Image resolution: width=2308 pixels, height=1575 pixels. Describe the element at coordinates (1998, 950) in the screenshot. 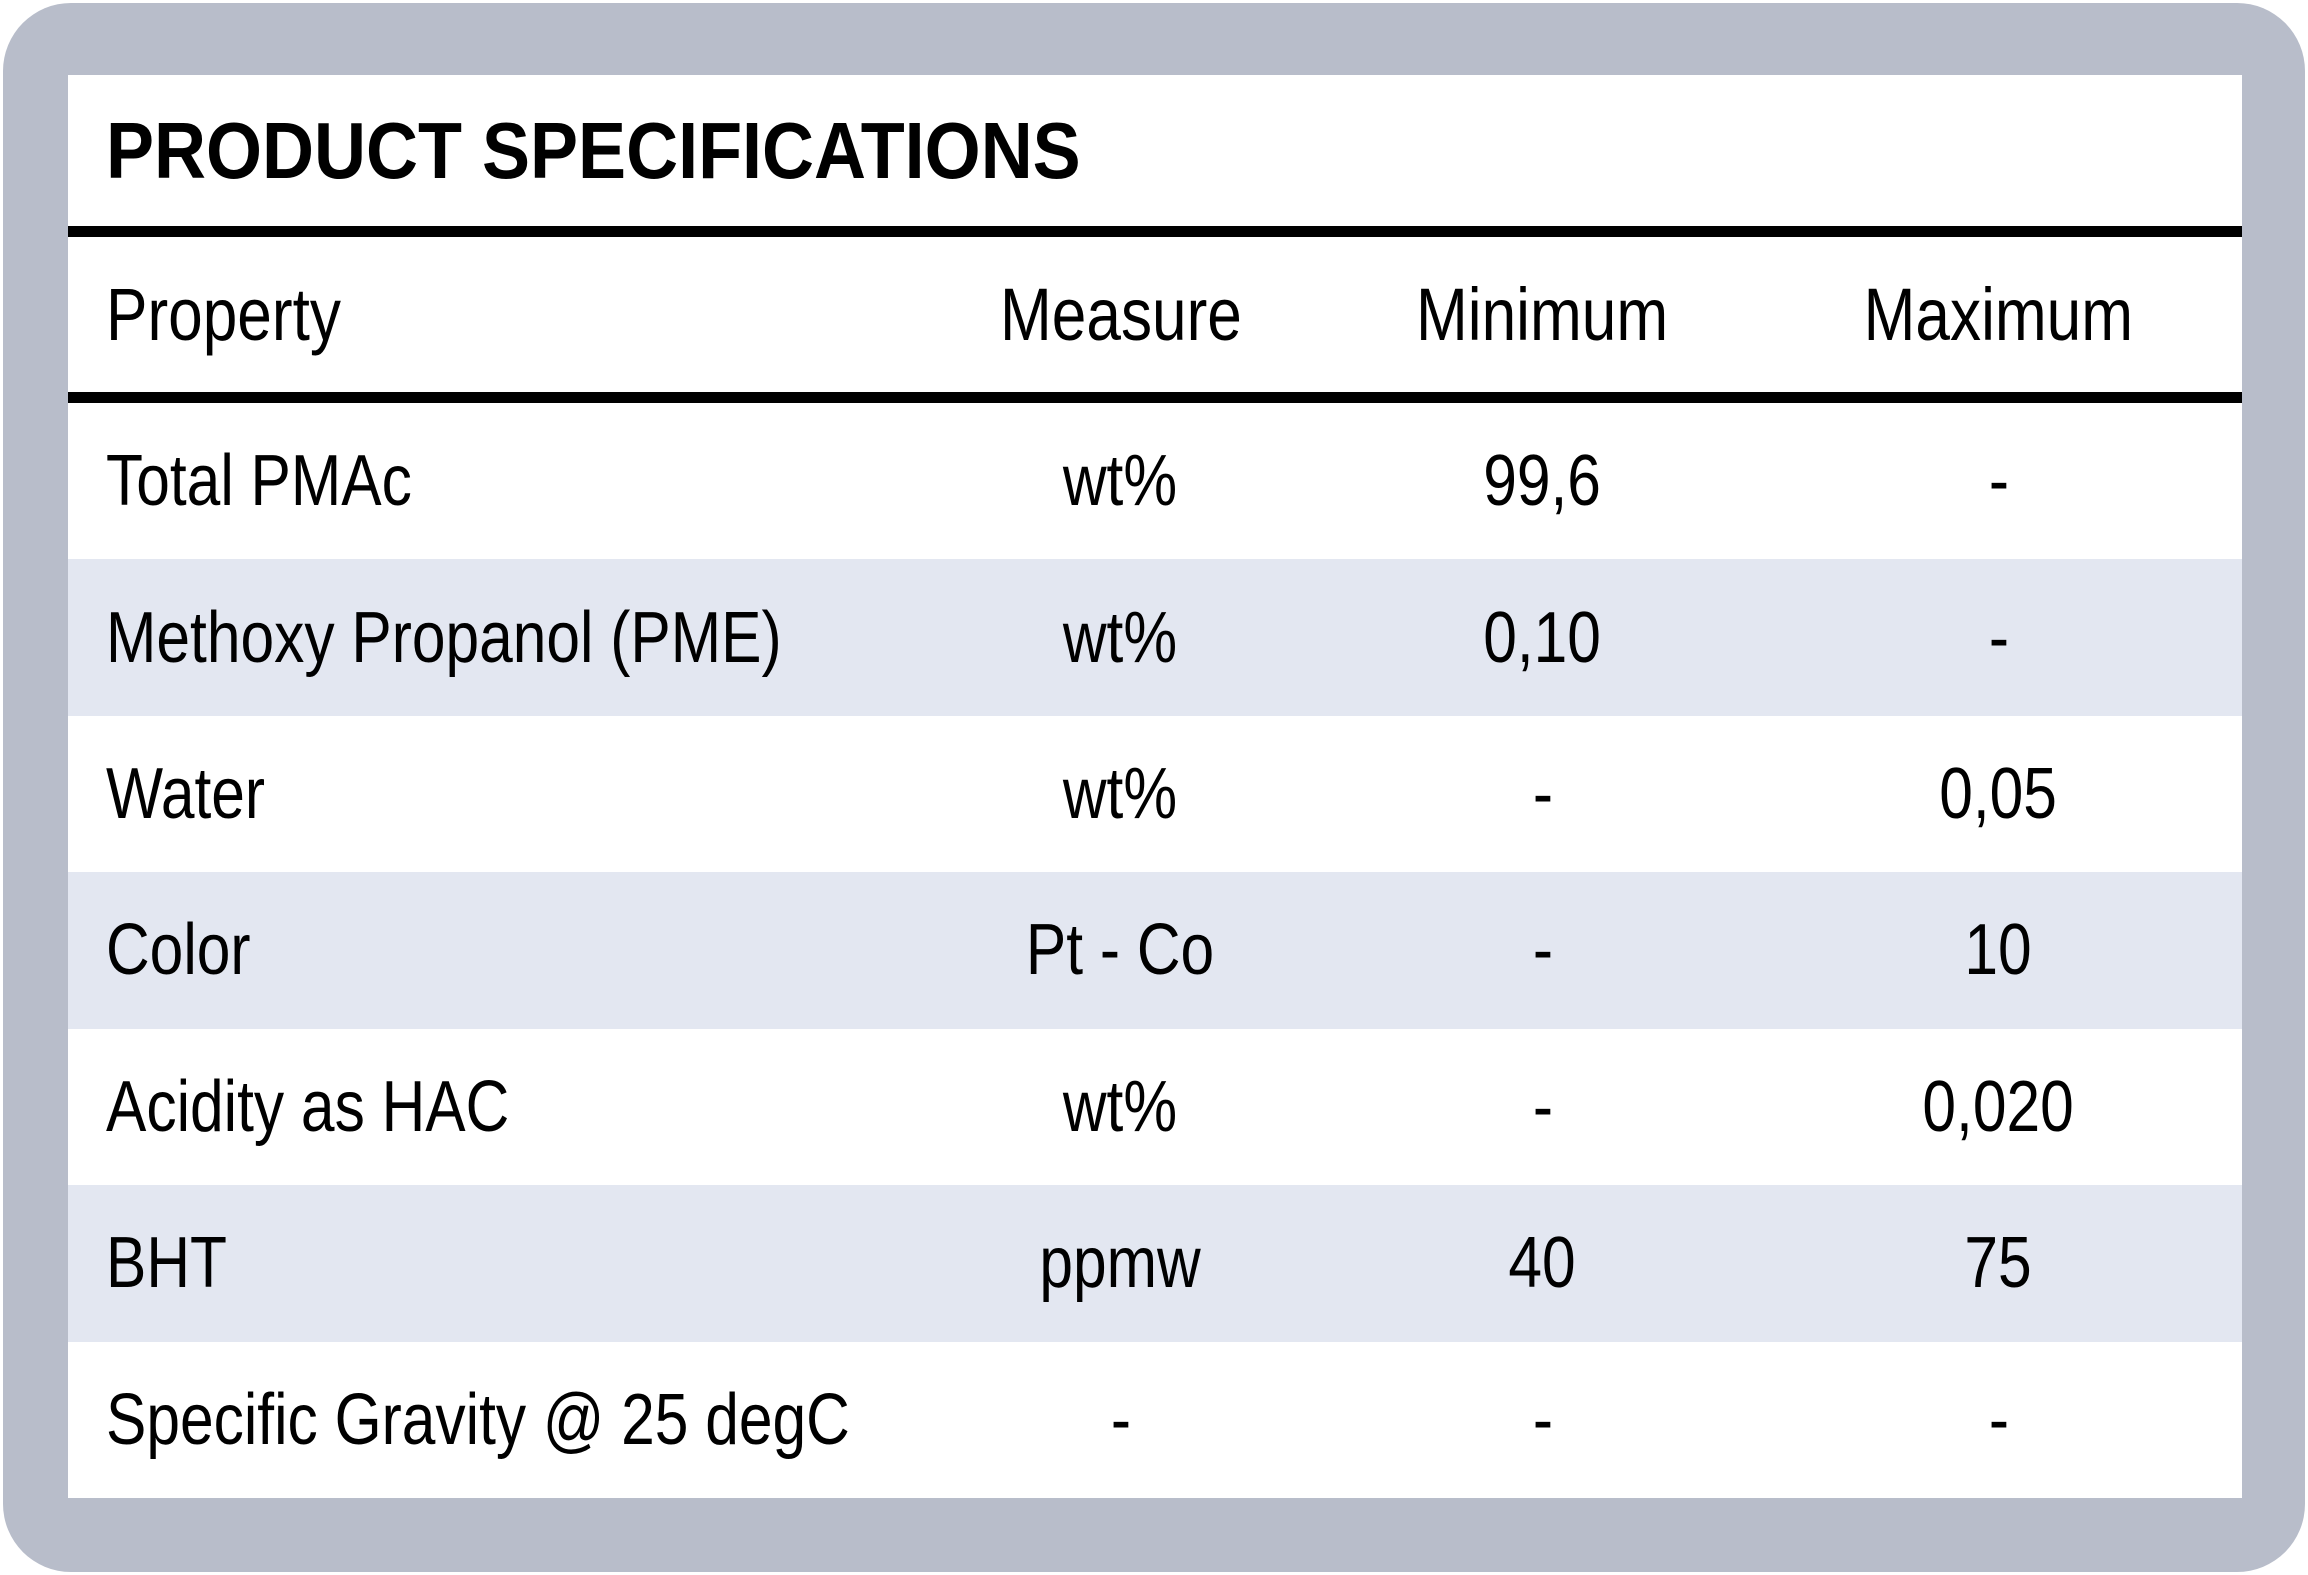

I see `cell-maximum: 10` at that location.